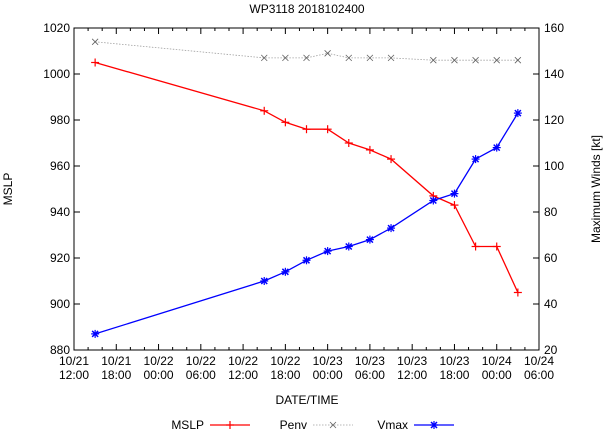 The image size is (606, 432). What do you see at coordinates (392, 425) in the screenshot?
I see `legend-label-vmax: Vmax` at bounding box center [392, 425].